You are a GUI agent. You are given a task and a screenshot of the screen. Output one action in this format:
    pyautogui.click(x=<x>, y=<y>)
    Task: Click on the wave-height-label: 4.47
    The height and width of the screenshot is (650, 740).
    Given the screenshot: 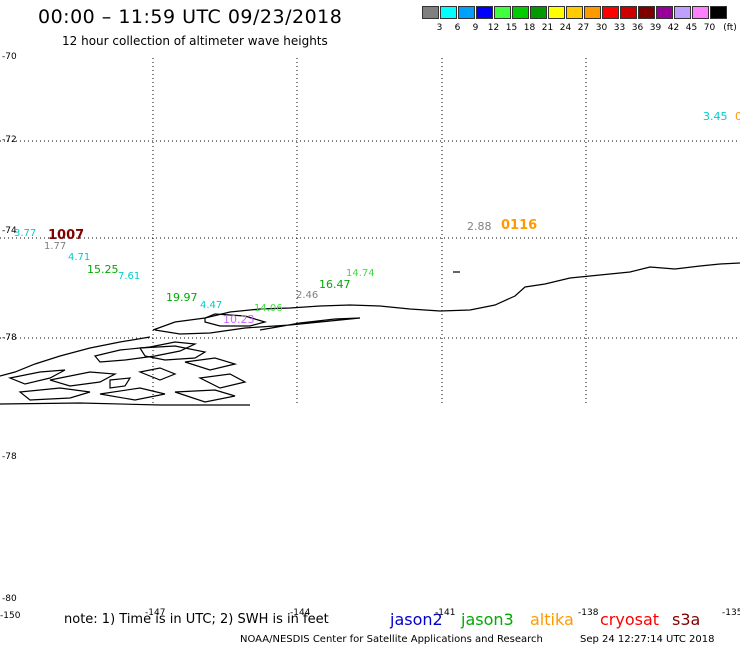 What is the action you would take?
    pyautogui.click(x=211, y=305)
    